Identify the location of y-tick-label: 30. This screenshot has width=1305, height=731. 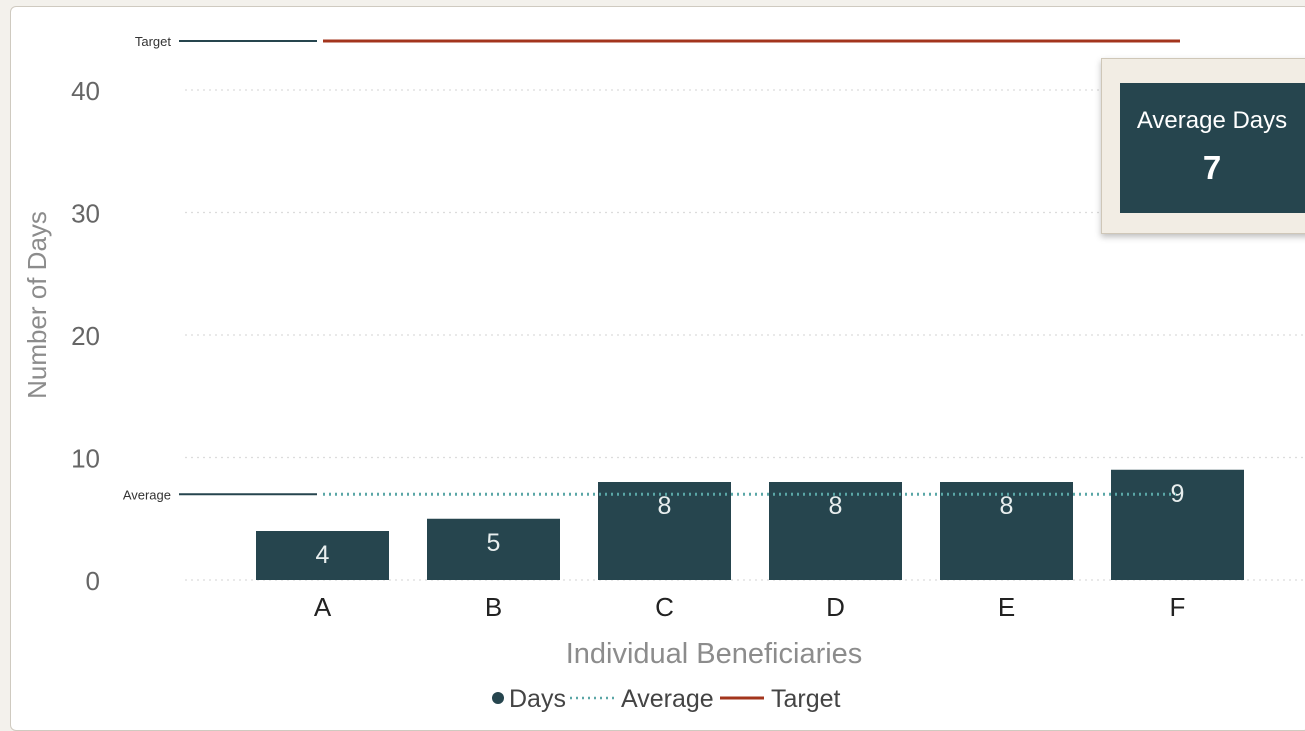
(85, 214).